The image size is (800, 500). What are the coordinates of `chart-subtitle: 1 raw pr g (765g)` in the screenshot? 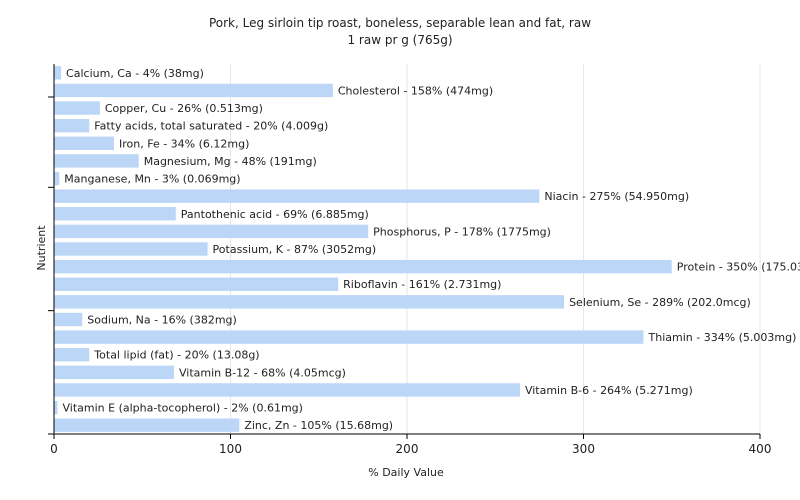 It's located at (399, 40).